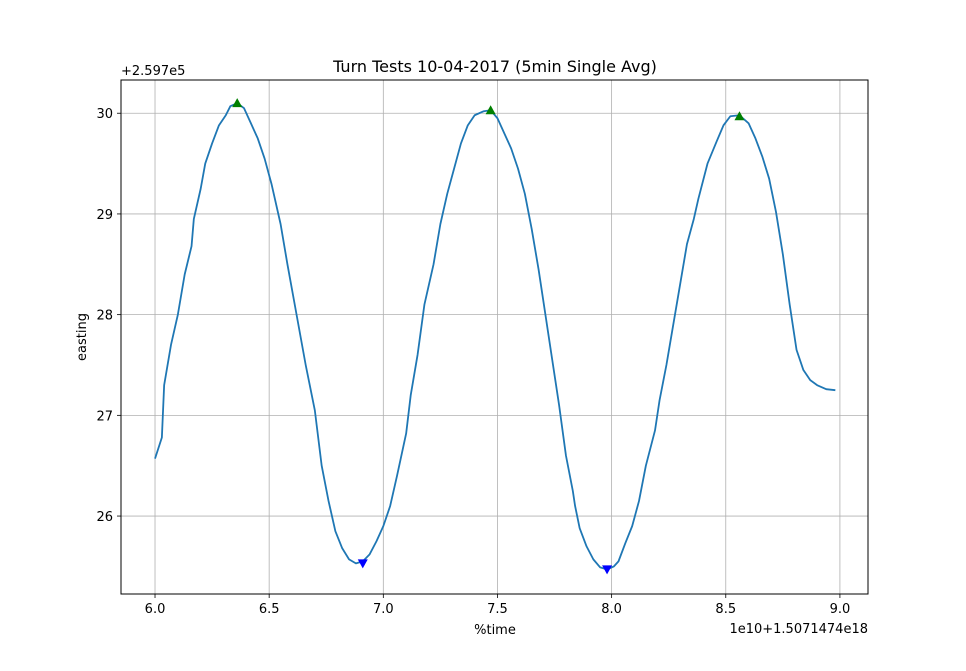  Describe the element at coordinates (494, 66) in the screenshot. I see `chart-title: Turn Tests 10-04-2017 (5min Single Avg)` at that location.